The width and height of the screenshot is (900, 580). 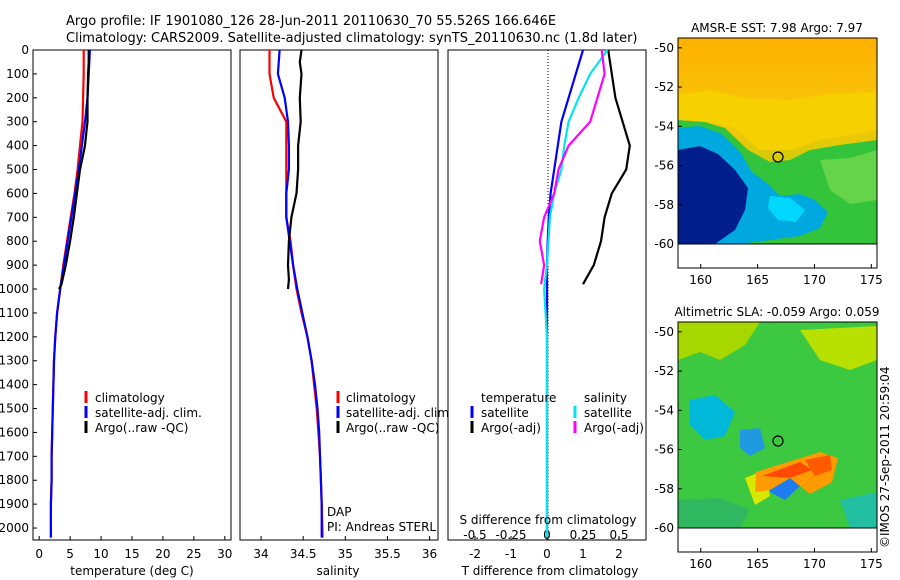 What do you see at coordinates (345, 554) in the screenshot?
I see `x-tick-label: 35` at bounding box center [345, 554].